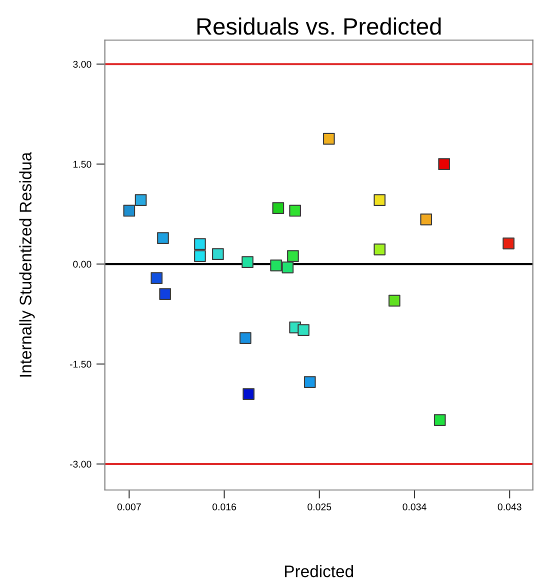  What do you see at coordinates (81, 364) in the screenshot?
I see `y-tick-label: -1.50` at bounding box center [81, 364].